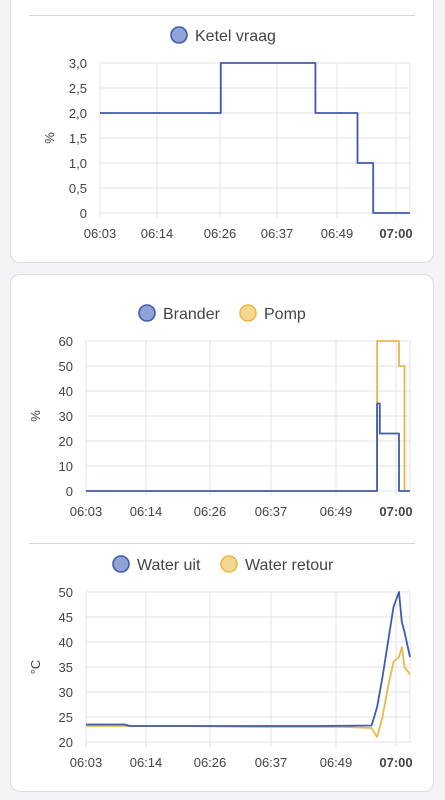 Image resolution: width=445 pixels, height=800 pixels. I want to click on legend-label-brander-0: Brander, so click(192, 314).